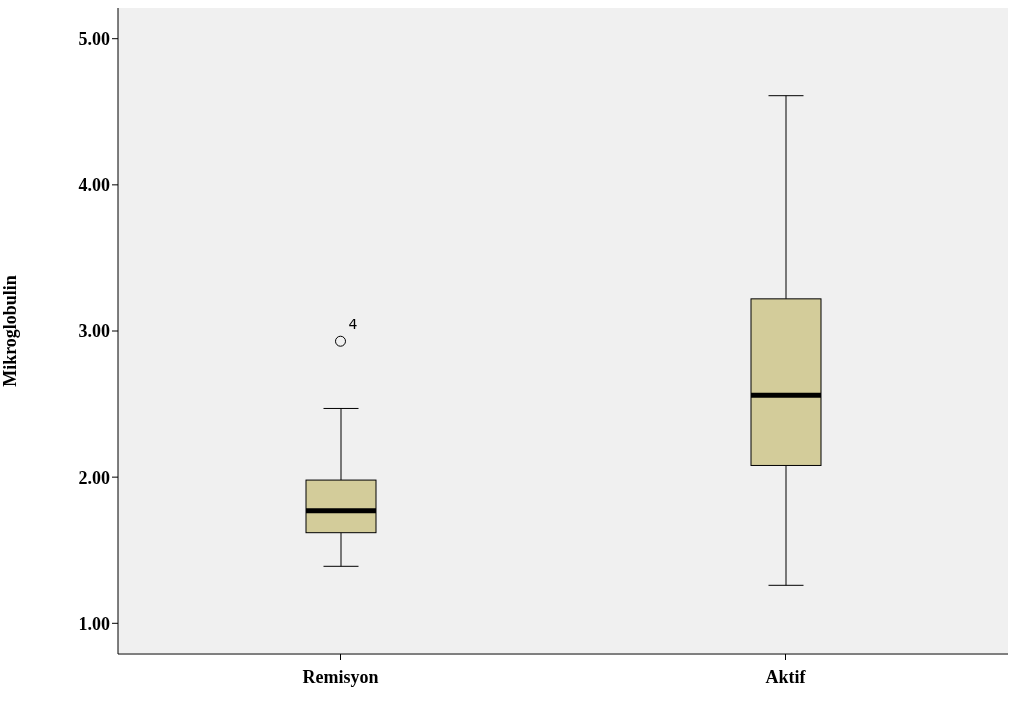 This screenshot has height=706, width=1010. I want to click on annotation: 4, so click(353, 324).